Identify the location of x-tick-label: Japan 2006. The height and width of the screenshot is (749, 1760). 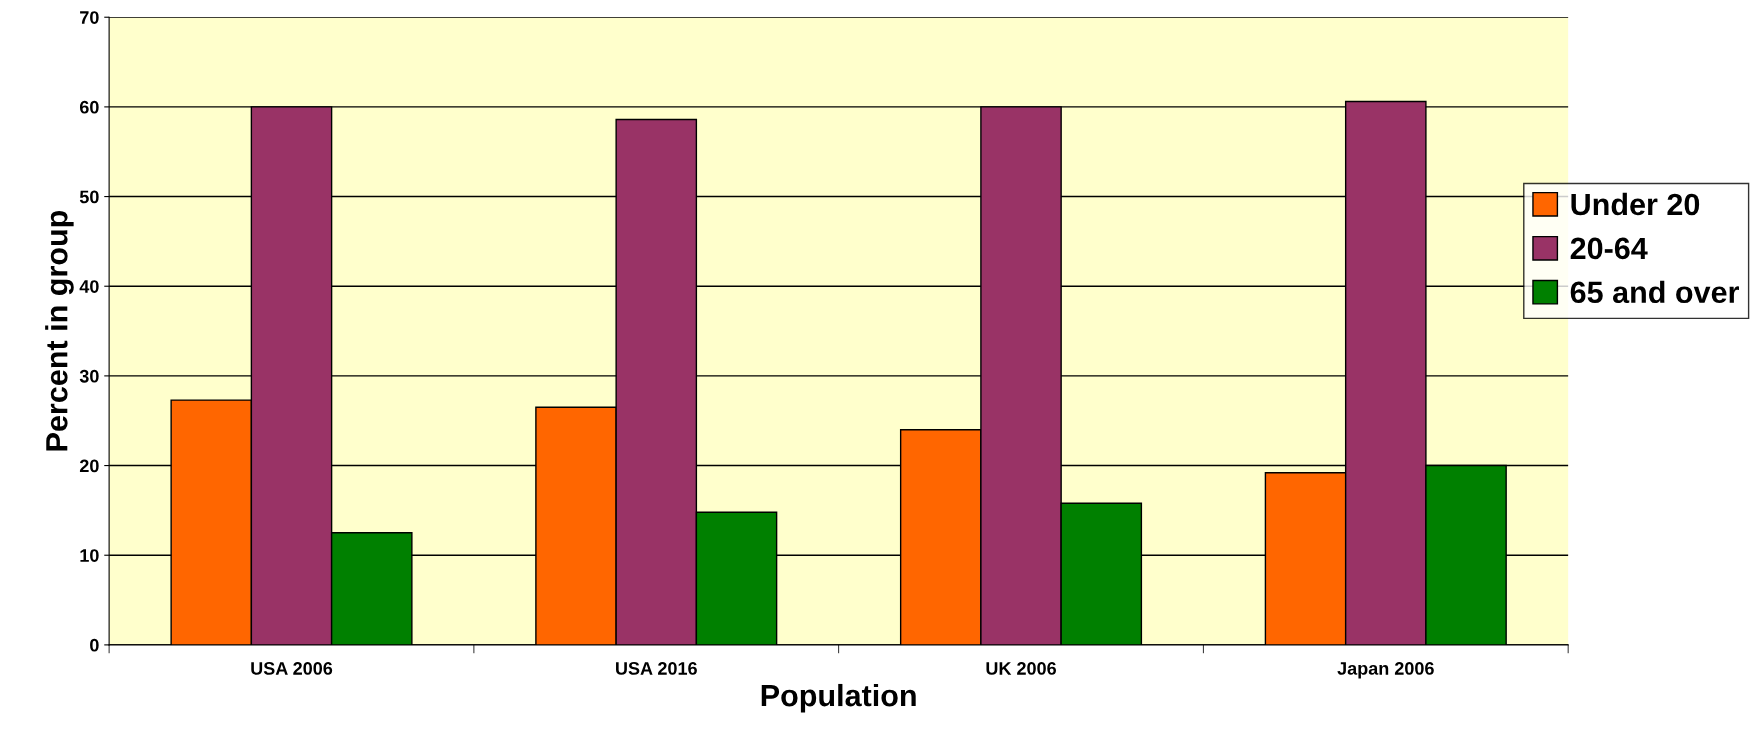
(1385, 670).